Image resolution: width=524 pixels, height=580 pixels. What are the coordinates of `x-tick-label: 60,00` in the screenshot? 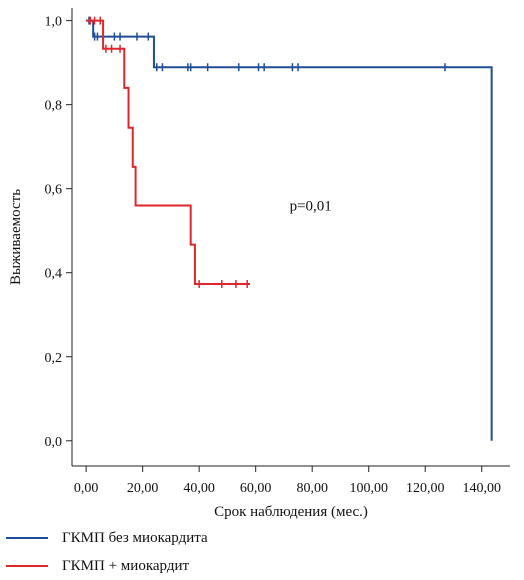 It's located at (256, 488).